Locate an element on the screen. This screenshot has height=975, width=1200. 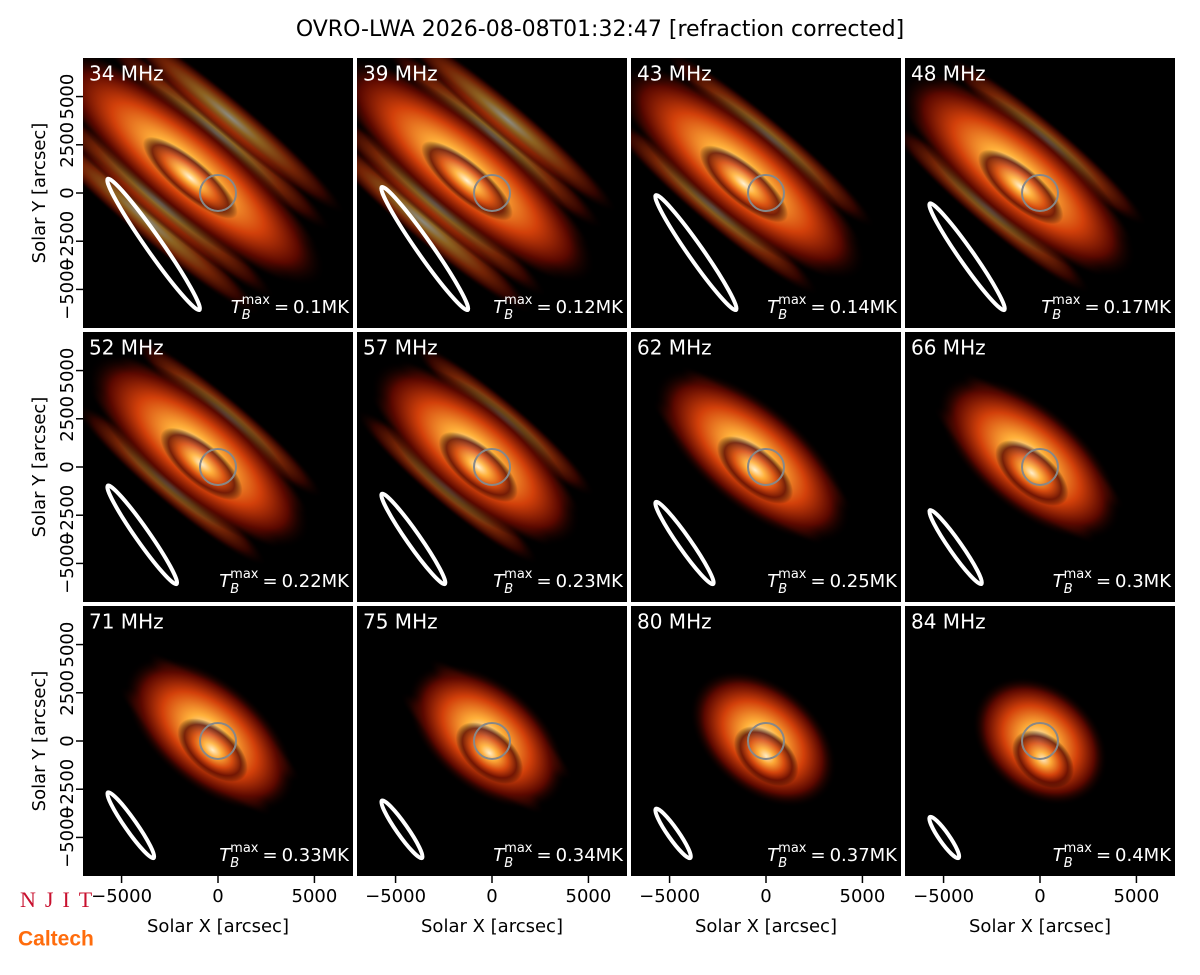
panel-title: 80 MHz is located at coordinates (674, 622).